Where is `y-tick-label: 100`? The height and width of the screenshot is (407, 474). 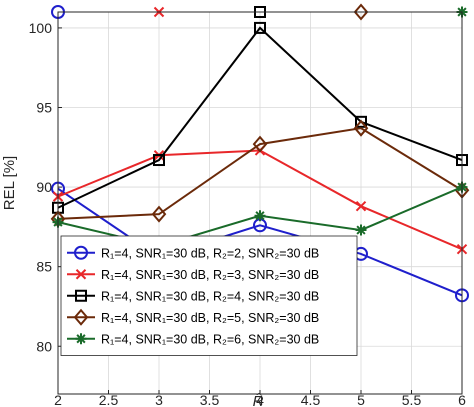
y-tick-label: 100 is located at coordinates (41, 28).